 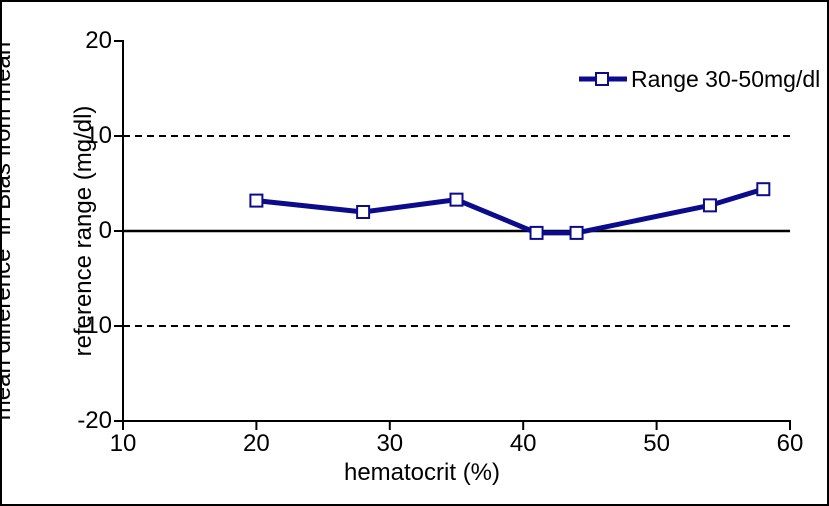 I want to click on legend-line-marker-icon, so click(x=603, y=79).